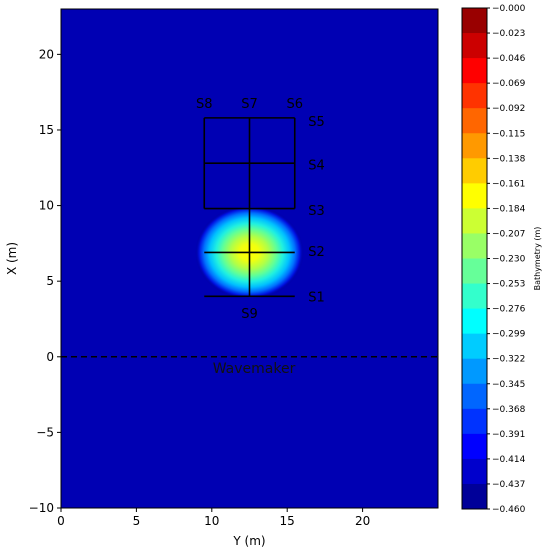 Image resolution: width=548 pixels, height=550 pixels. I want to click on section-label: S1, so click(316, 297).